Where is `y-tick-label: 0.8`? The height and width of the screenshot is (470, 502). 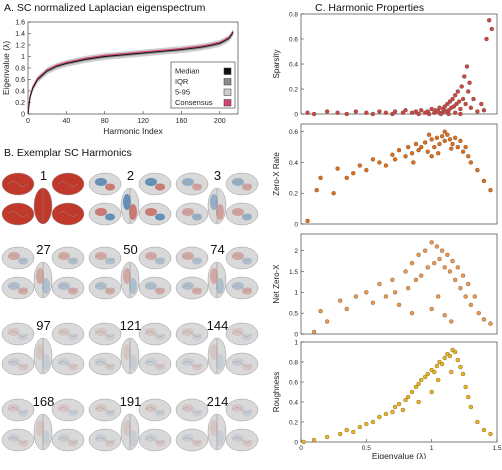 y-tick-label: 0.8 is located at coordinates (20, 68).